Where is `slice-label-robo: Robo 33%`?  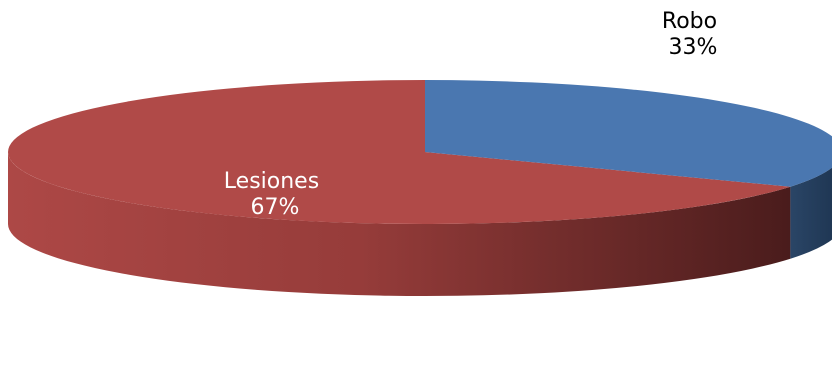
slice-label-robo: Robo 33% is located at coordinates (693, 34).